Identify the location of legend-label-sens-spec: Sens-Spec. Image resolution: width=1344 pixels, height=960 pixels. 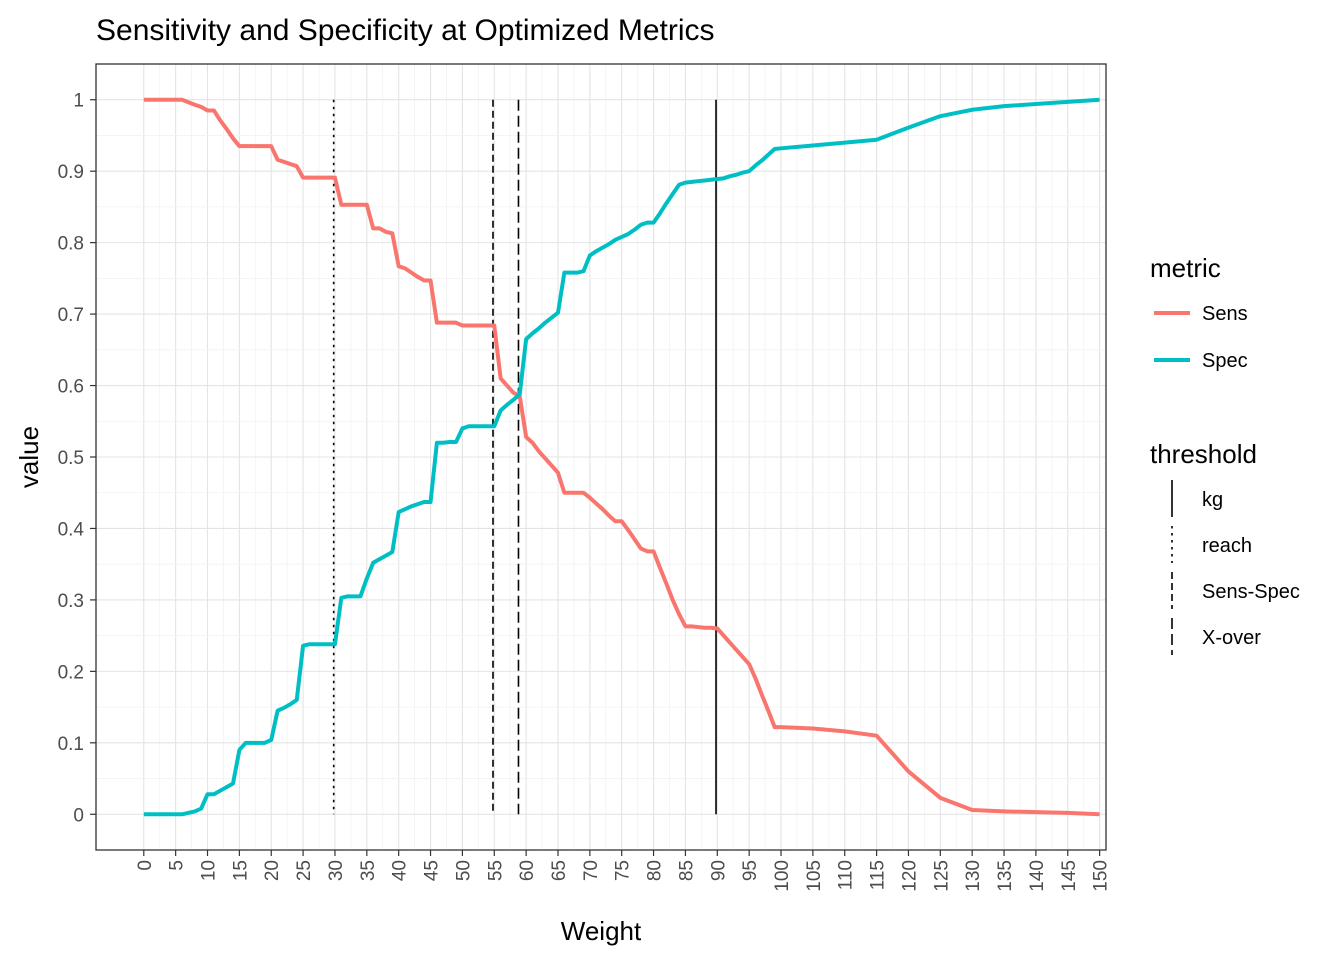
(1251, 592).